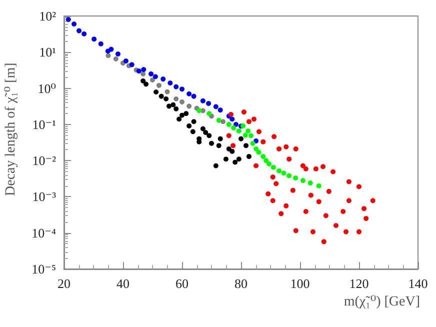 This screenshot has width=436, height=327. What do you see at coordinates (11, 129) in the screenshot?
I see `y-axis-title: Decay length of χ̃₁⁰ [m]` at bounding box center [11, 129].